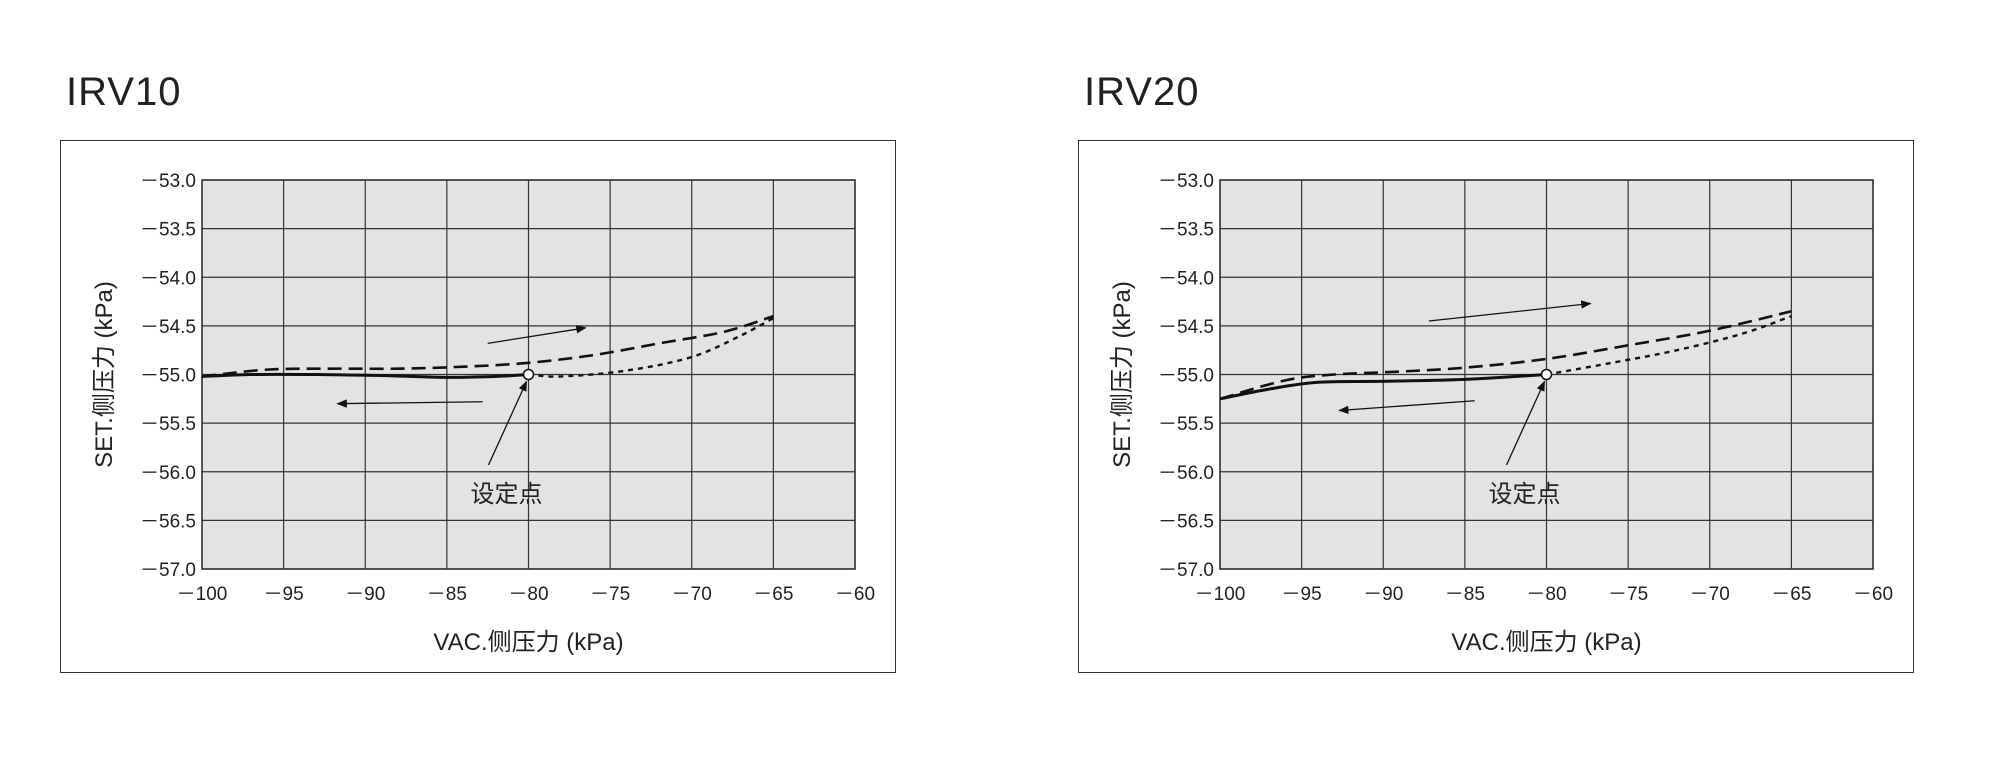  I want to click on chart-title: IRV10, so click(124, 92).